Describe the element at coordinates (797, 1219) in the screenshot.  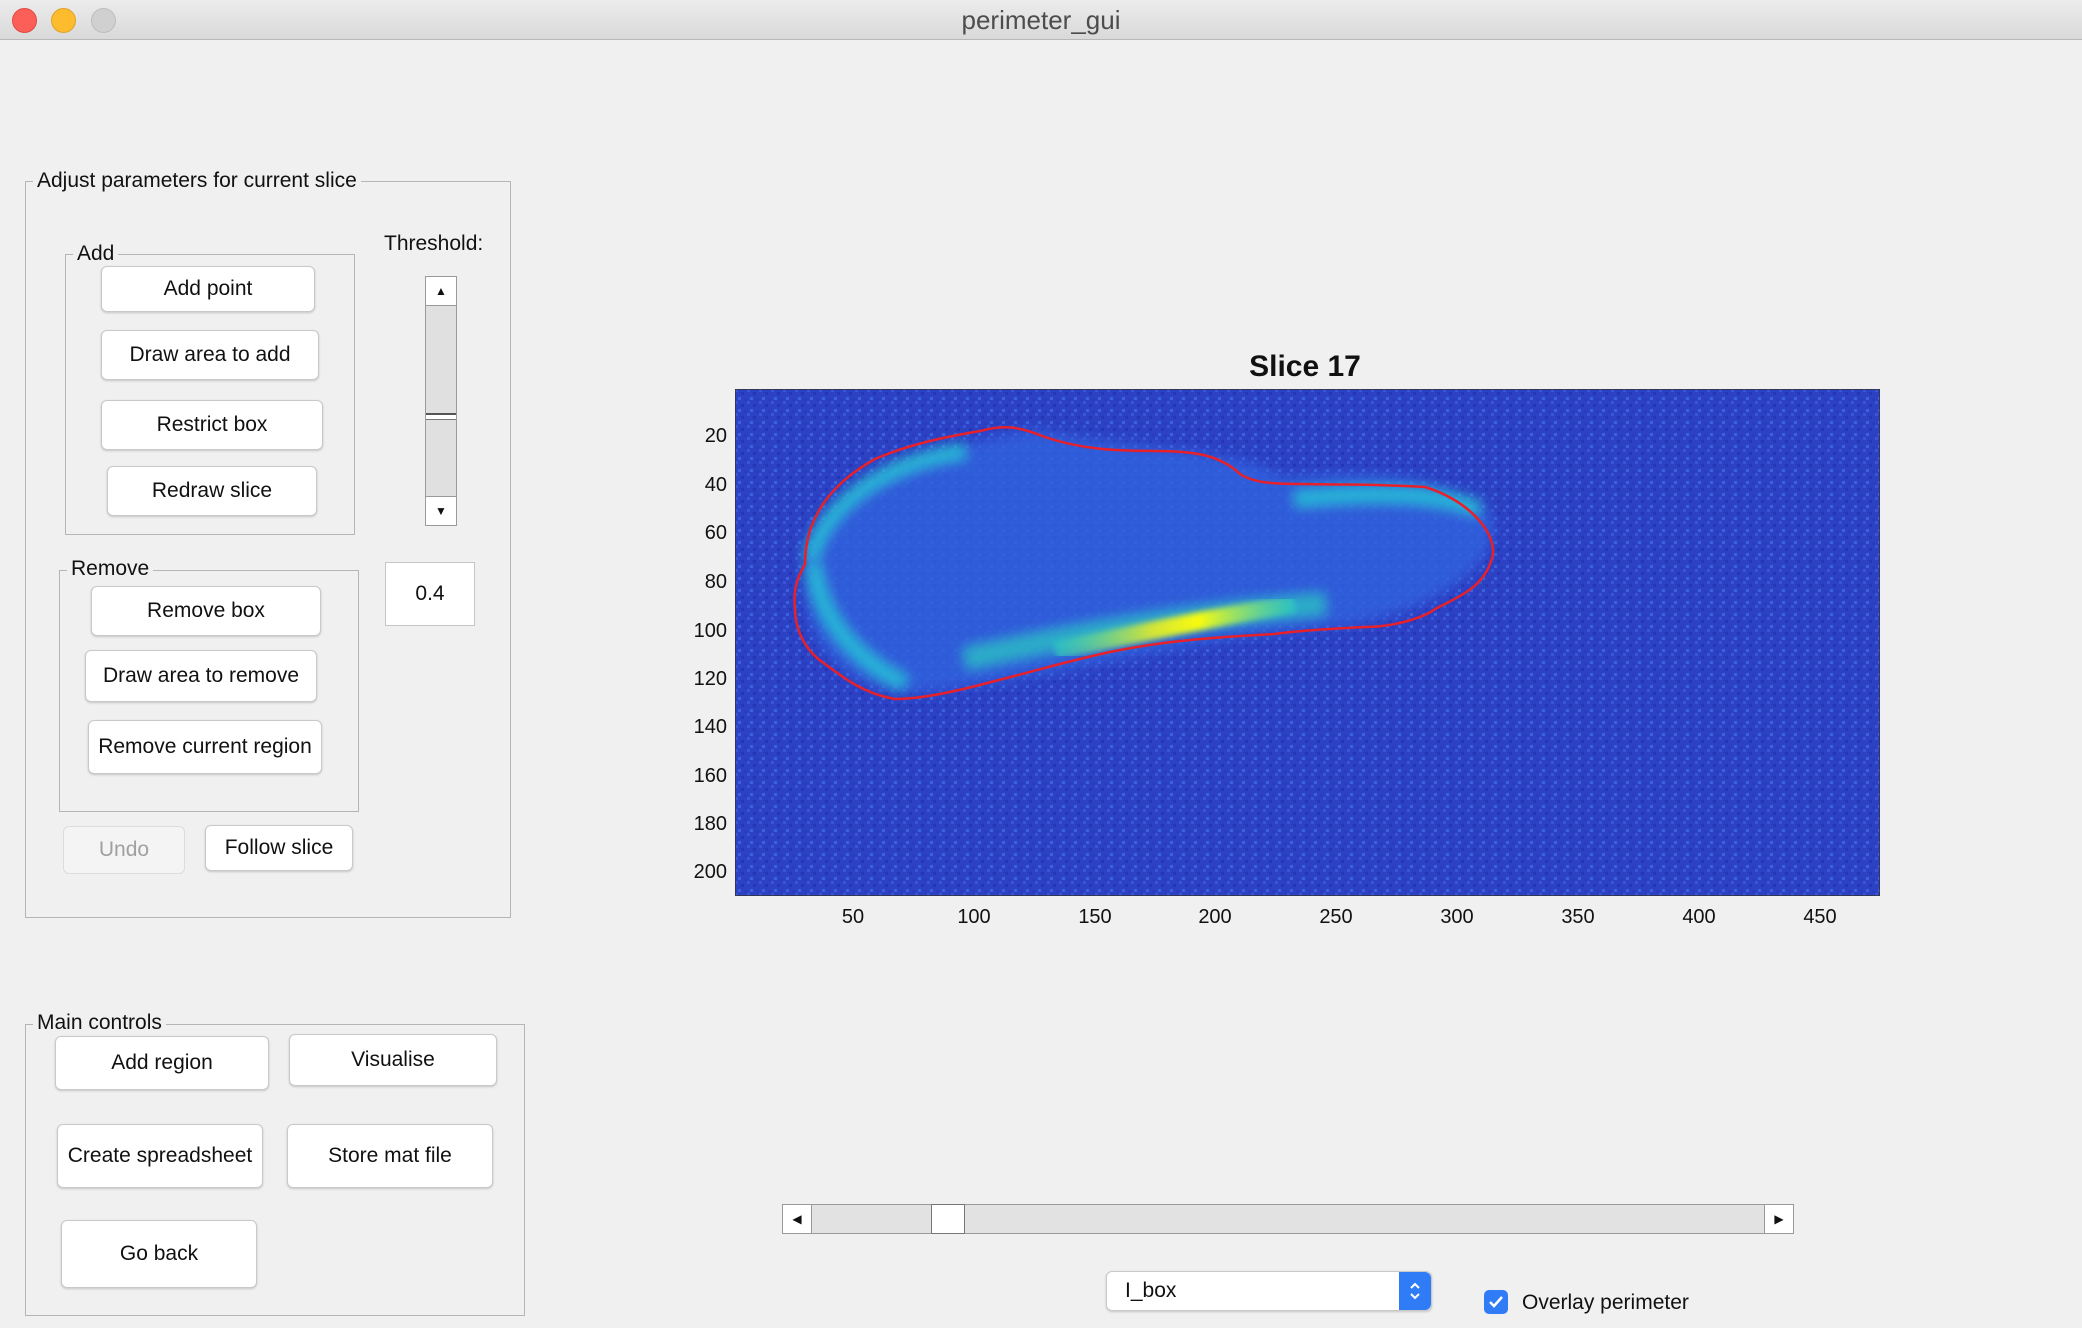
I see `arrow-left-icon: ◀` at that location.